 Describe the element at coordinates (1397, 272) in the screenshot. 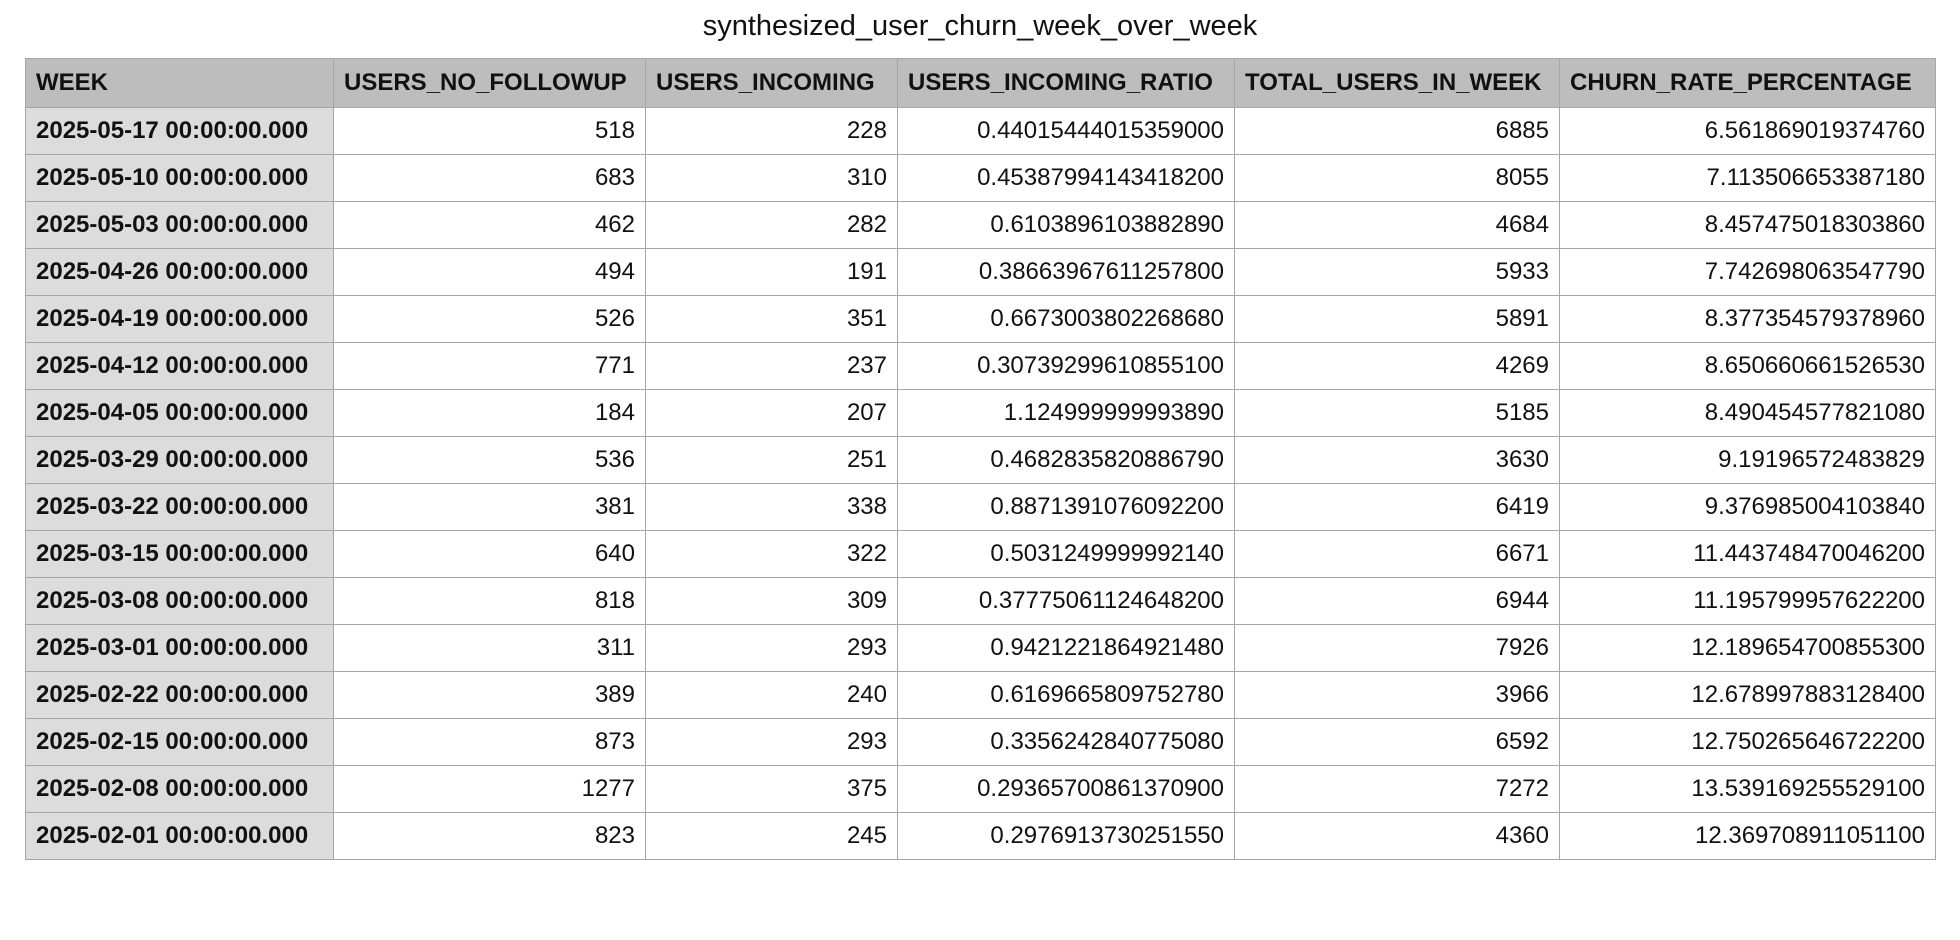

I see `cell-total-users-in-week: 5933` at that location.